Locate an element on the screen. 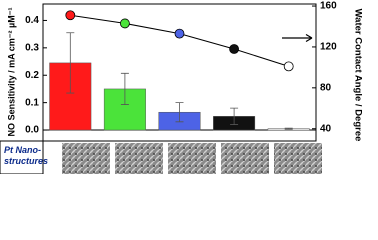 The image size is (378, 240). y-tick-label: 0.0 is located at coordinates (32, 130).